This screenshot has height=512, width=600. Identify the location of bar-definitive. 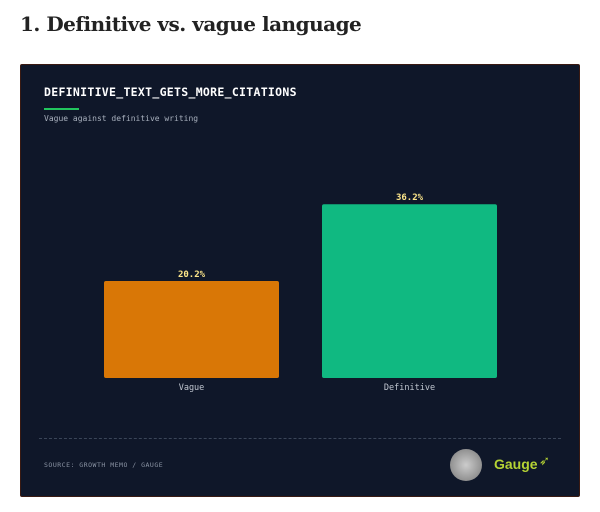
(409, 291).